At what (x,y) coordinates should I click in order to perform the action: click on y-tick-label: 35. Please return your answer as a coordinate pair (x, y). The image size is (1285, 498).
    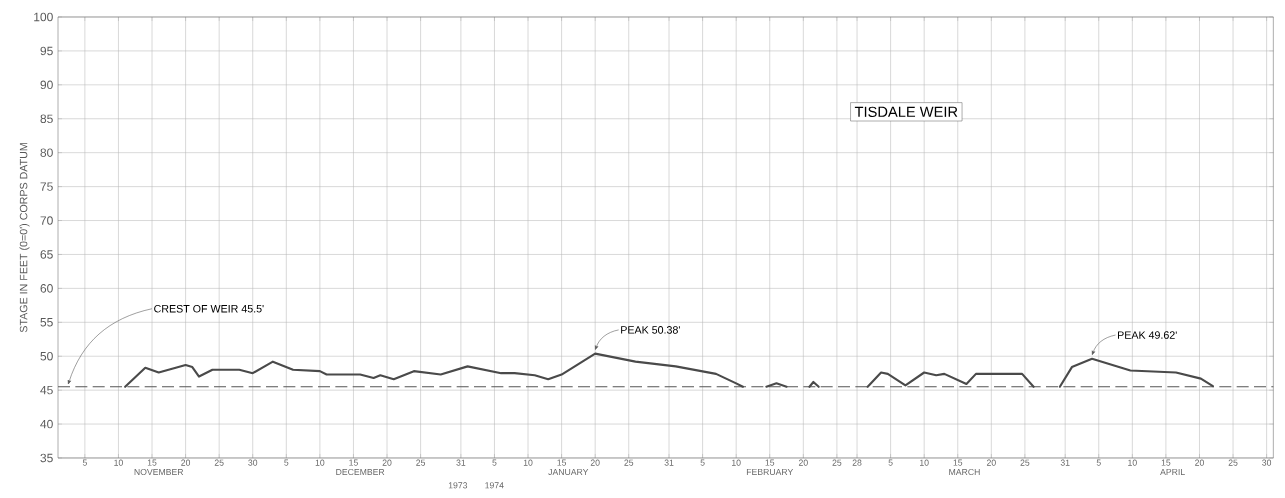
    Looking at the image, I should click on (46, 458).